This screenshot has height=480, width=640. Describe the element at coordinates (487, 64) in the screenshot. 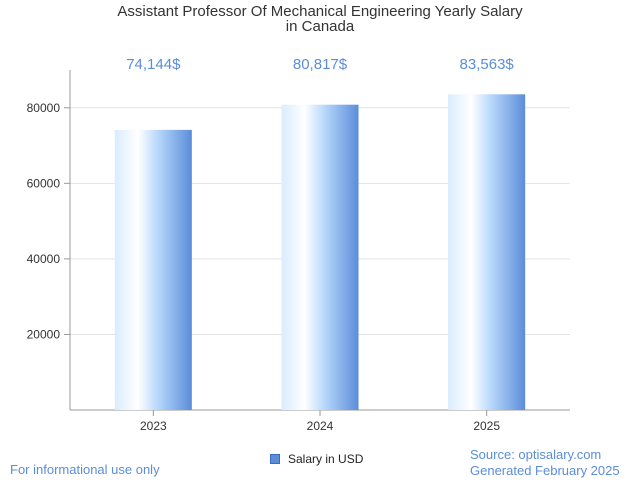

I see `data-label: 83,563$` at that location.